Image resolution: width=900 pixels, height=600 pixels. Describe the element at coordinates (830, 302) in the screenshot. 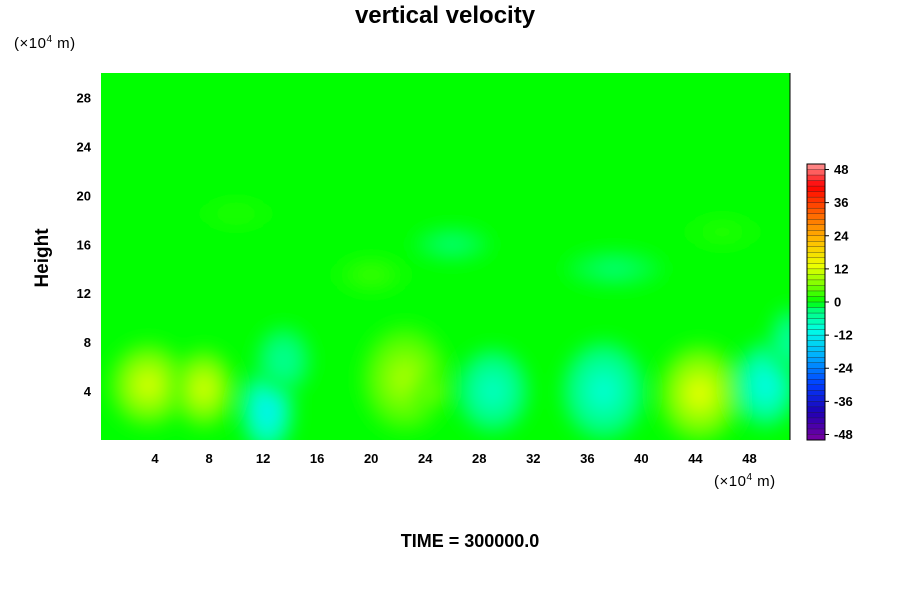

I see `colorbar: 48 36 24 12 0 -12 -24 -36 -48` at that location.